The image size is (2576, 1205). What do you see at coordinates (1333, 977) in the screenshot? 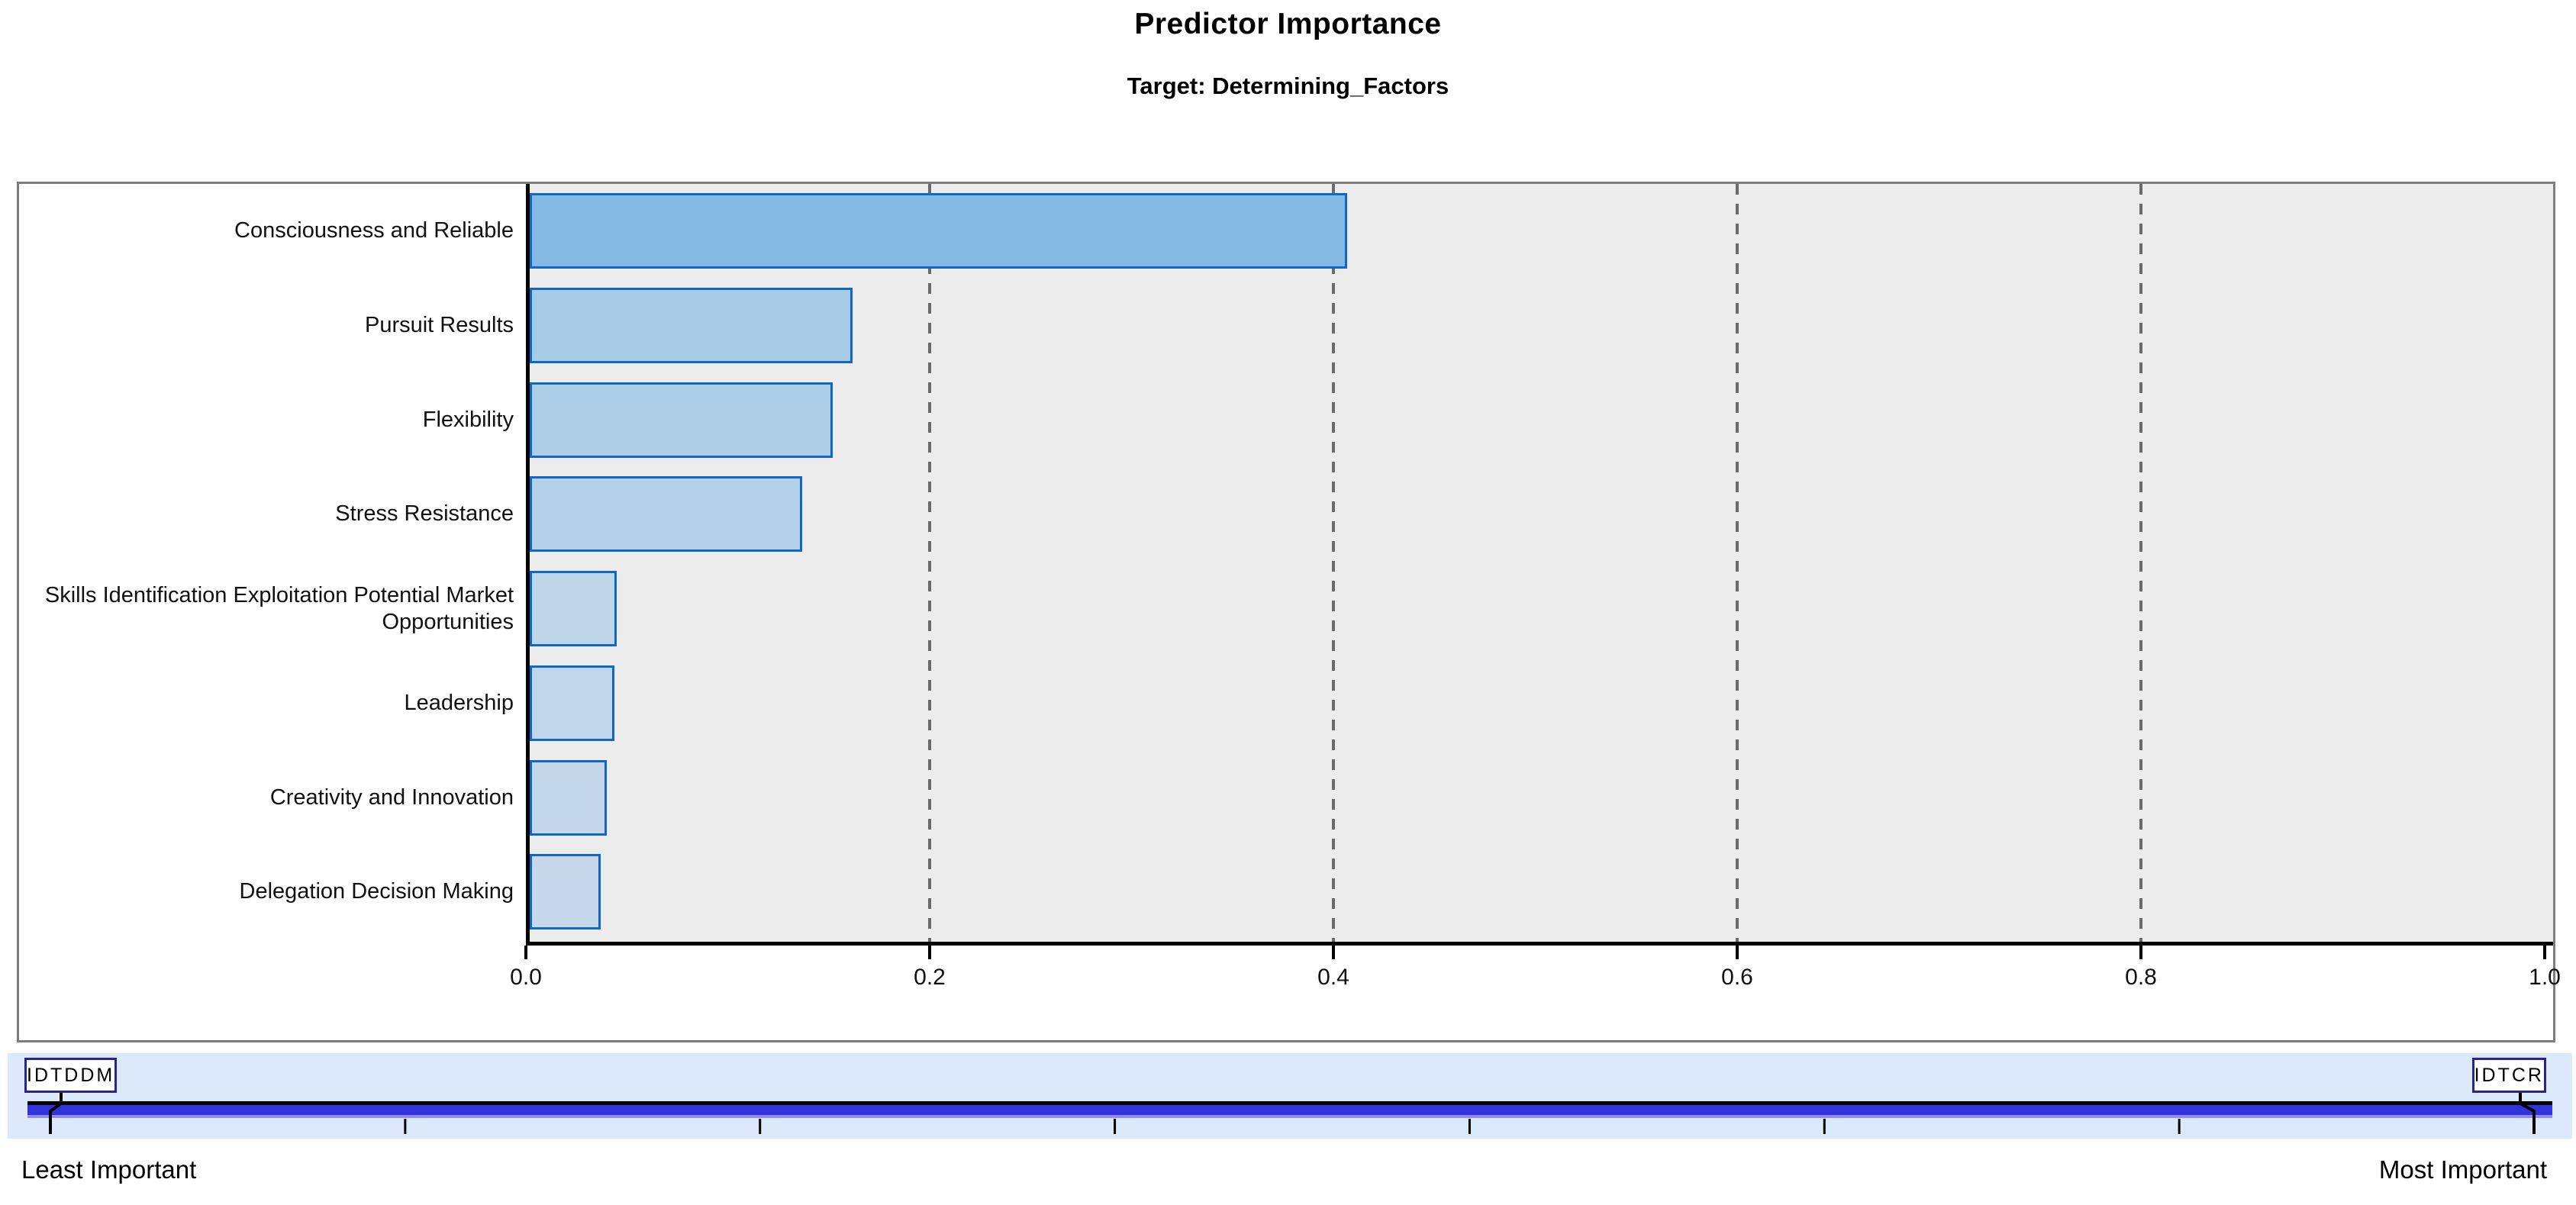
I see `x-axis-tick-label: 0.4` at bounding box center [1333, 977].